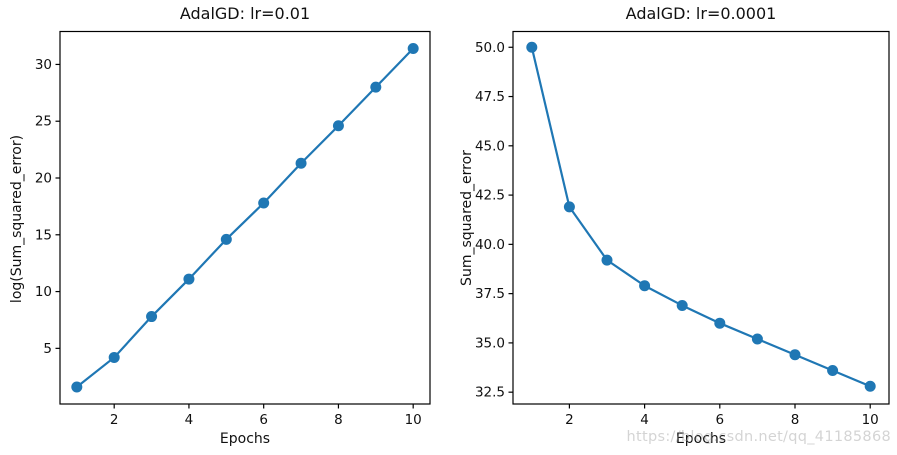  What do you see at coordinates (490, 343) in the screenshot?
I see `y-tick-label: 35.0` at bounding box center [490, 343].